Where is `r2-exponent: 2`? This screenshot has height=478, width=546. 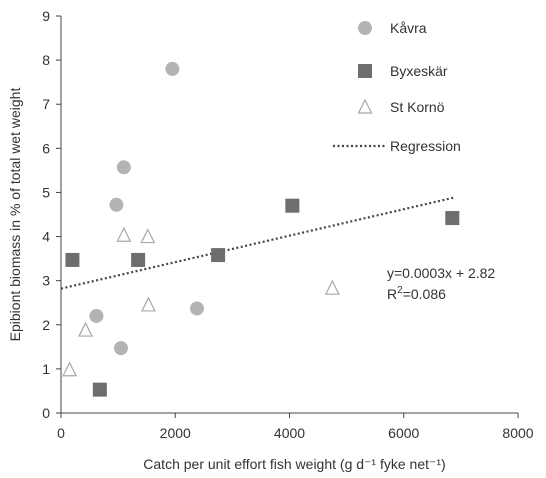 r2-exponent: 2 is located at coordinates (400, 290).